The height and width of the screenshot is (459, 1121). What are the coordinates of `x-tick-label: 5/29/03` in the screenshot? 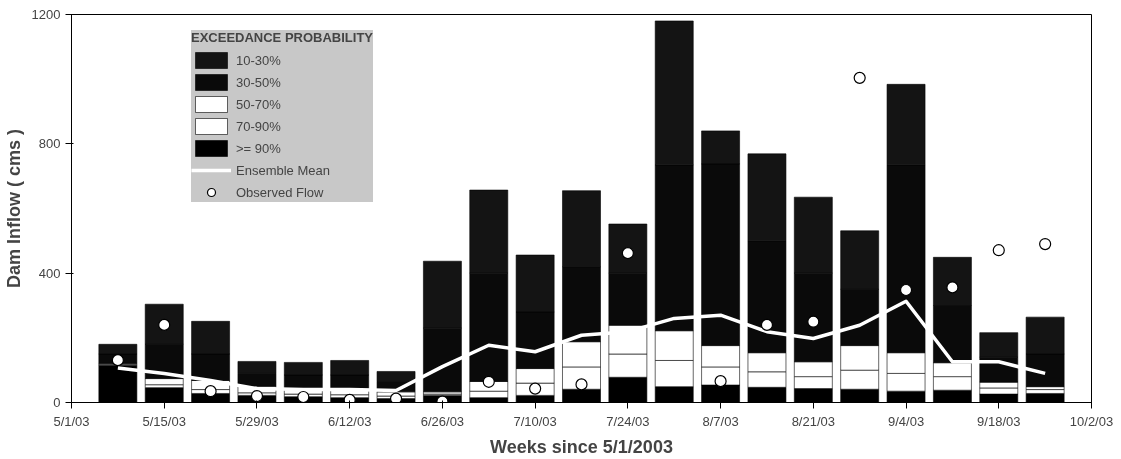 It's located at (257, 421).